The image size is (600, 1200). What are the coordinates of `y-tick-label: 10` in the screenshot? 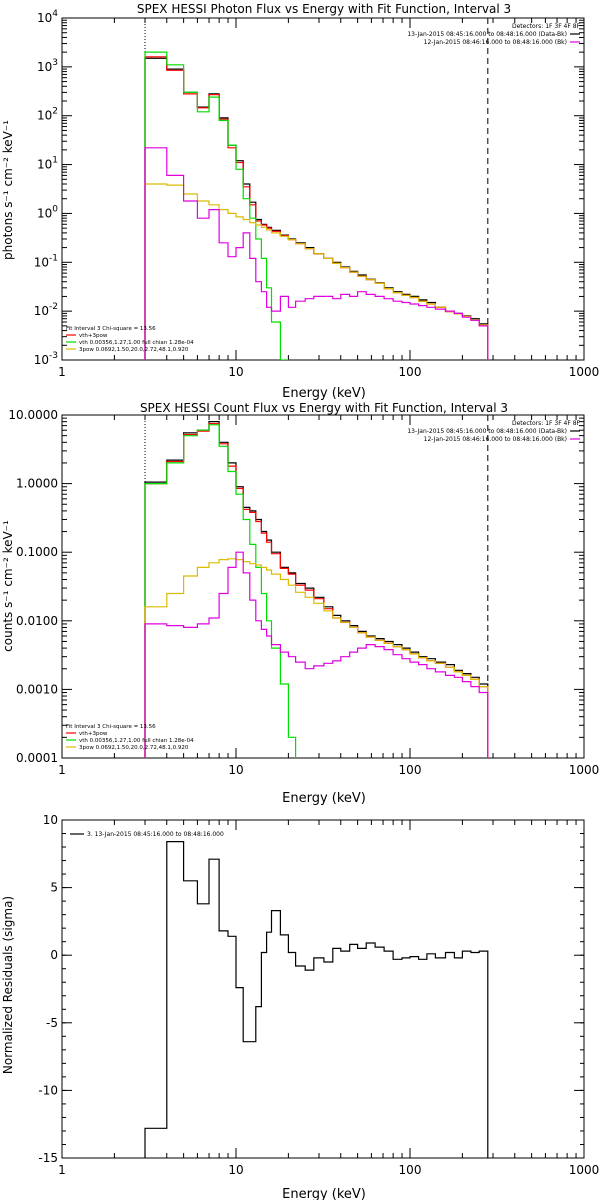 It's located at (50, 820).